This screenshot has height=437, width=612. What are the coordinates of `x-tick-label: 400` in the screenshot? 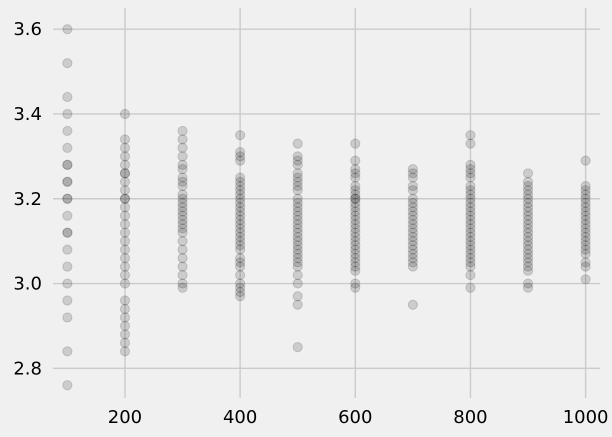 It's located at (240, 417).